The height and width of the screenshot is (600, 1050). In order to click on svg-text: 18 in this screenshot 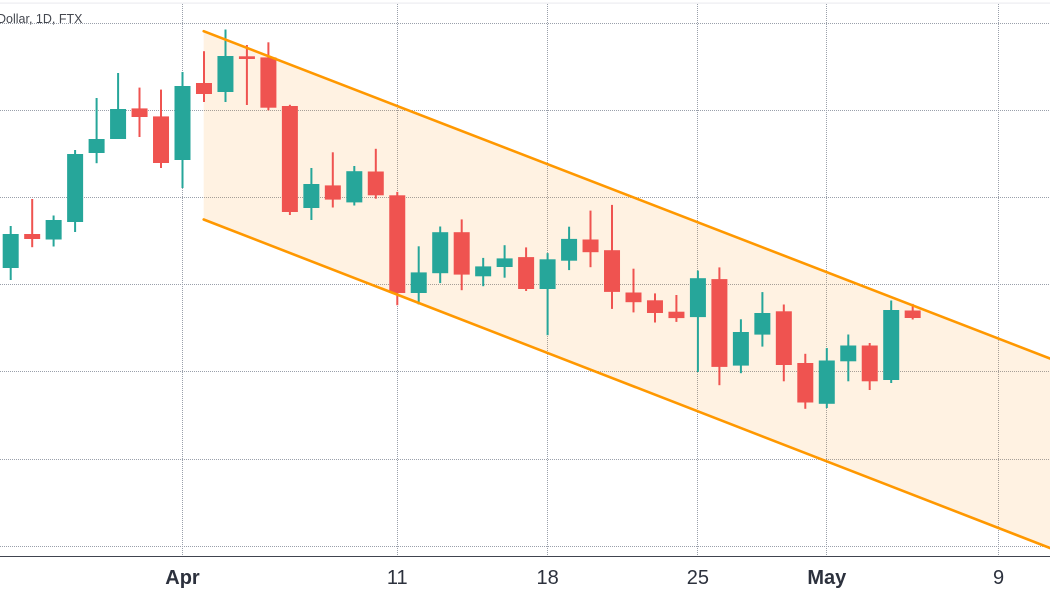, I will do `click(547, 578)`.